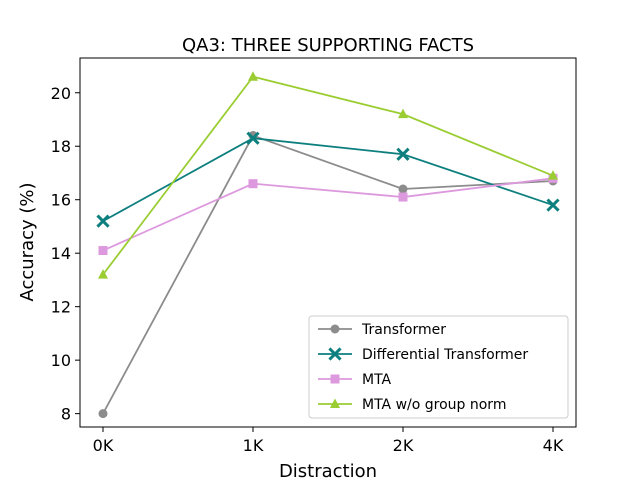  I want to click on legend-label: Transformer, so click(403, 330).